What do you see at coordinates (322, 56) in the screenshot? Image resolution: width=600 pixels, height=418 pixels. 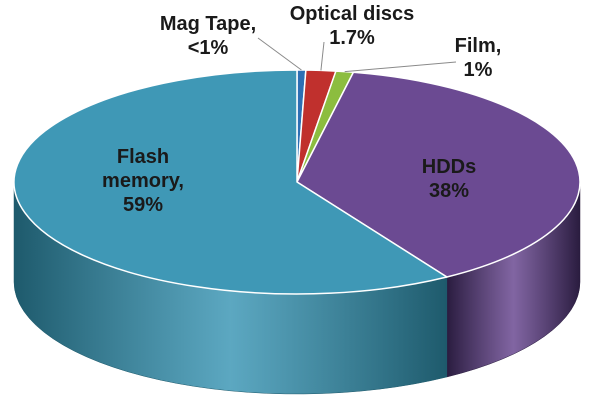 I see `leader-line-optical-discs` at bounding box center [322, 56].